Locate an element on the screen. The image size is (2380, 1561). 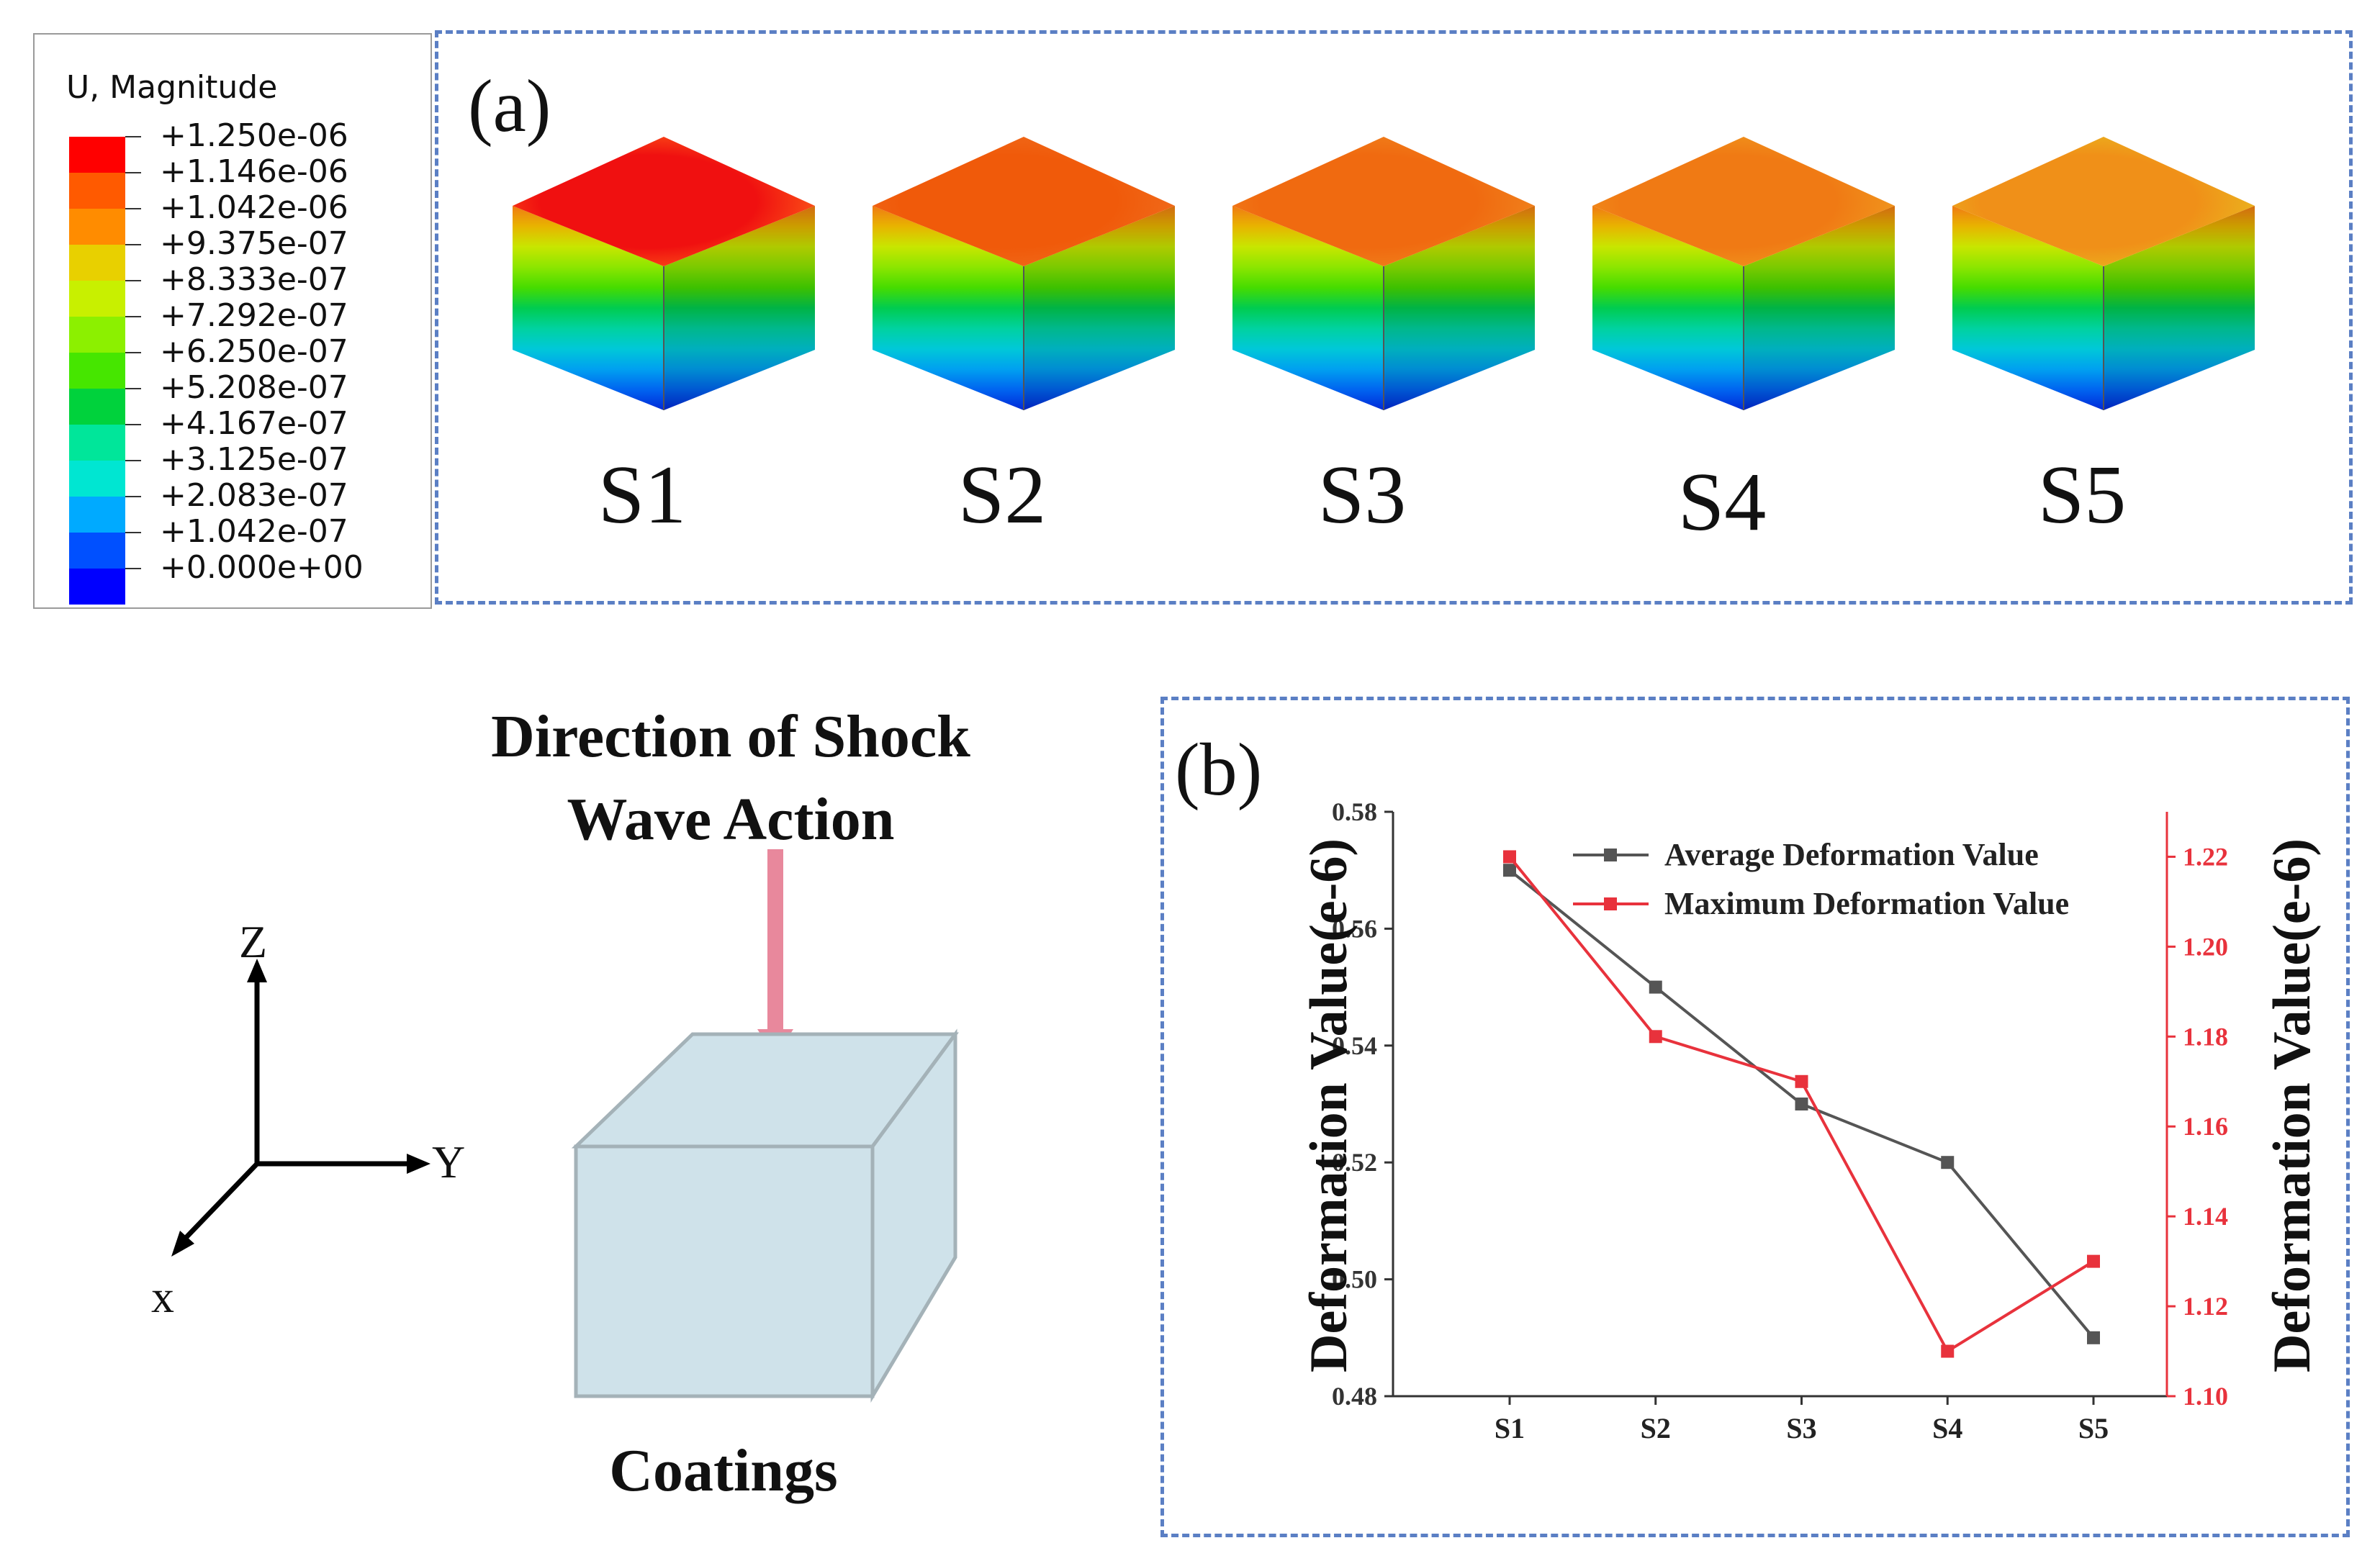
shock-arrow-shaft is located at coordinates (775, 942).